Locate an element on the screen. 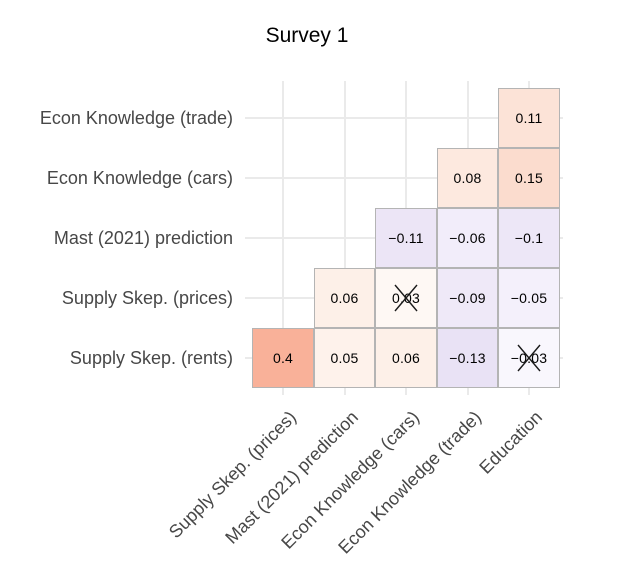  cell-value-label: −0.06 is located at coordinates (467, 238).